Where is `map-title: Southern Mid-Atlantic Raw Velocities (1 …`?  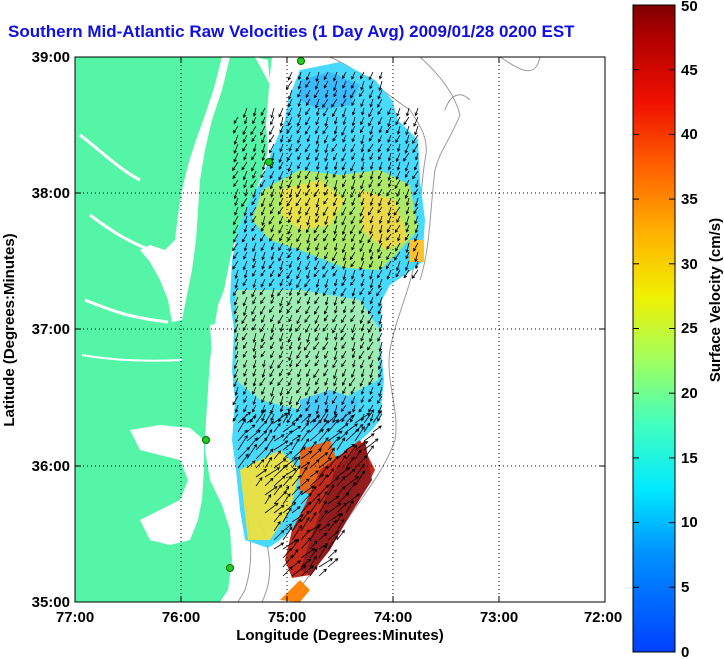 map-title: Southern Mid-Atlantic Raw Velocities (1 … is located at coordinates (291, 31).